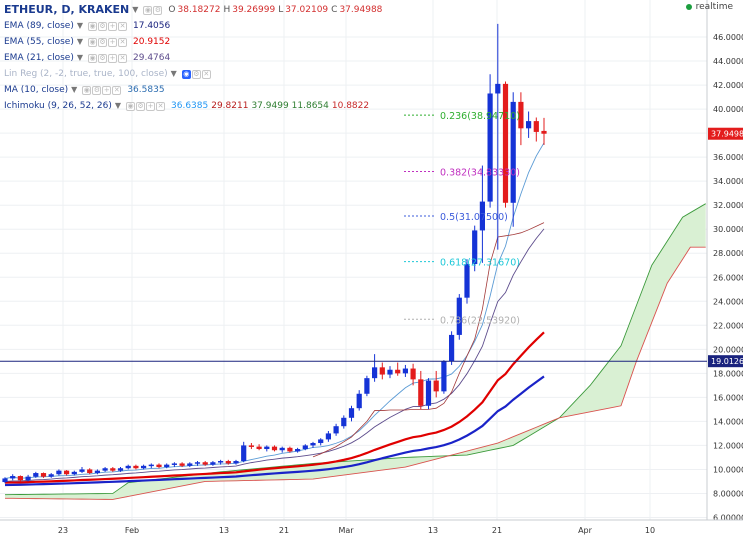 The width and height of the screenshot is (743, 537). I want to click on ohlc-h-value: 39.26999, so click(254, 10).